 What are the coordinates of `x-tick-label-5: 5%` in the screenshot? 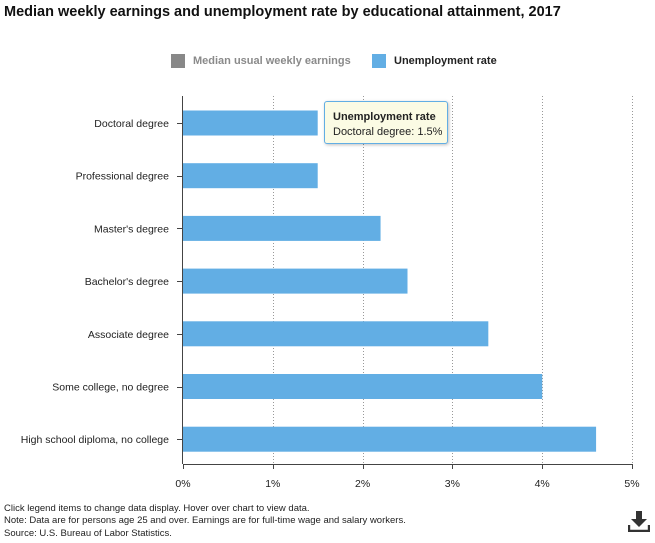 It's located at (631, 484).